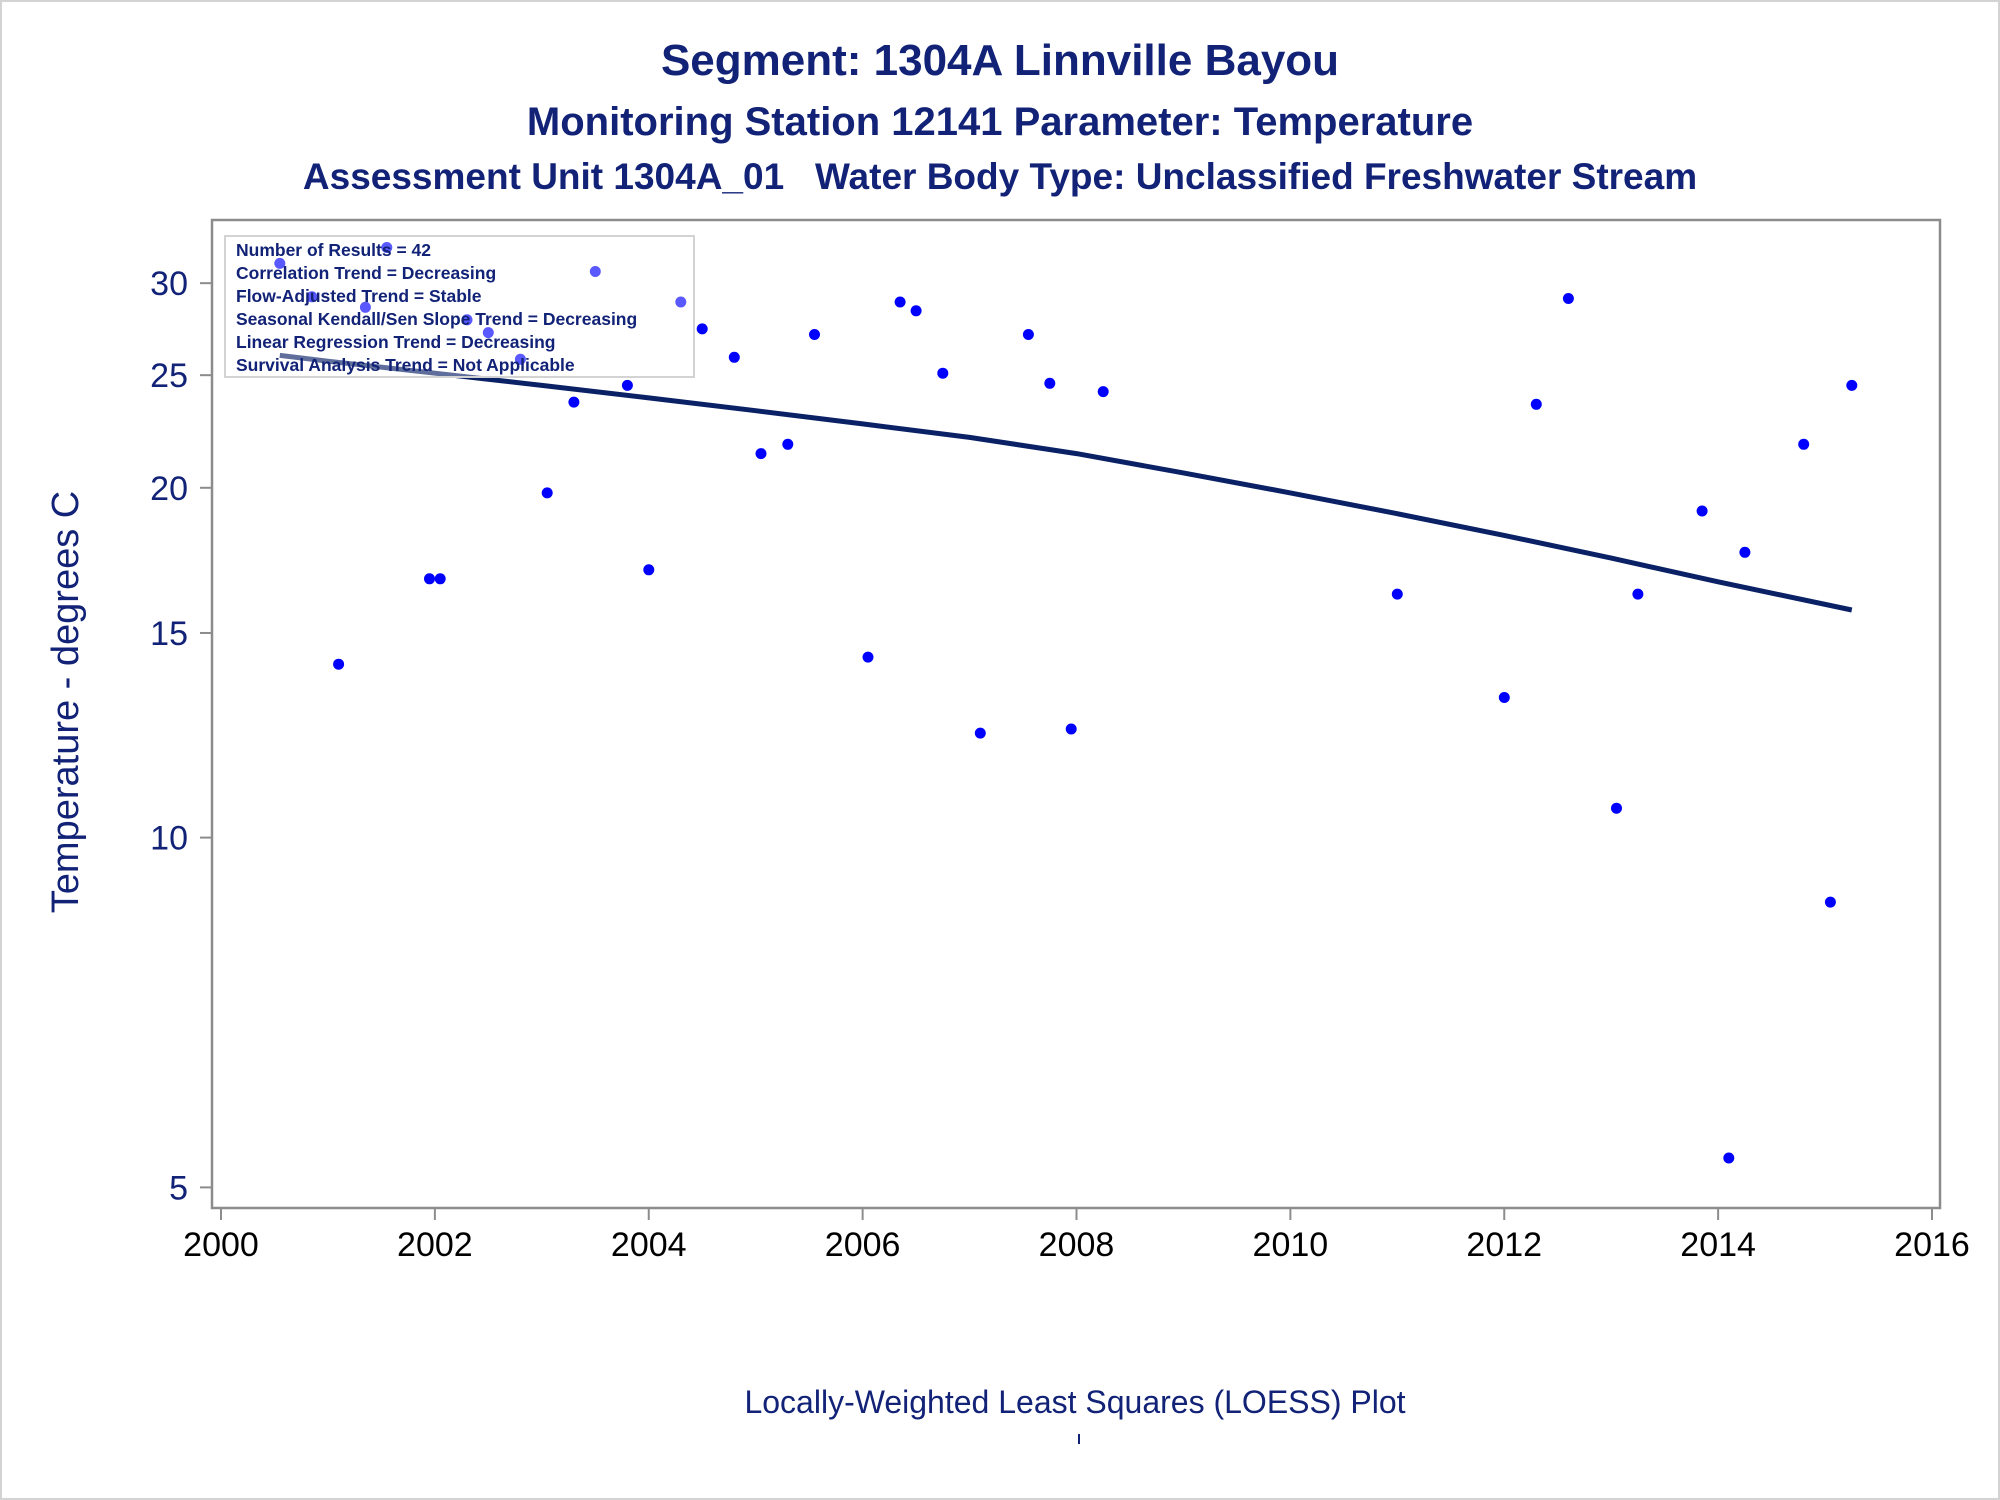 The width and height of the screenshot is (2000, 1500). I want to click on y-tick-label: 20, so click(169, 489).